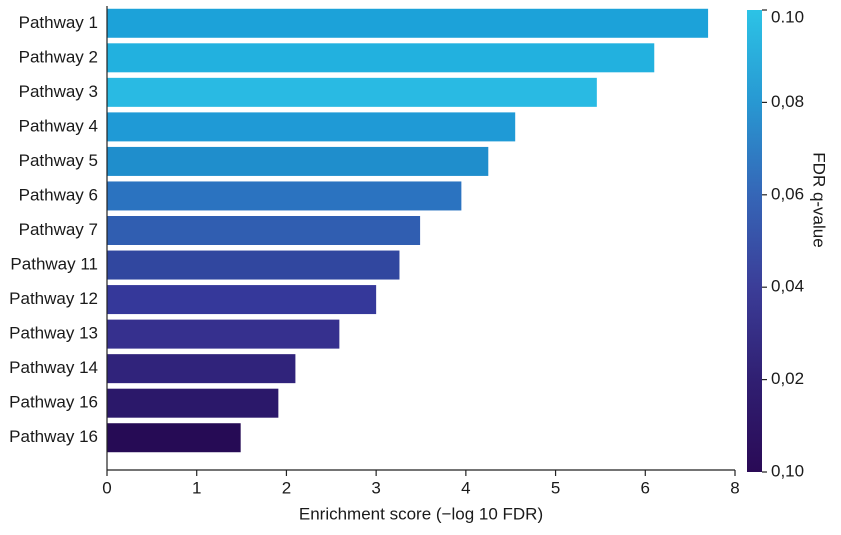  Describe the element at coordinates (375, 487) in the screenshot. I see `x-tick-label: 3` at that location.